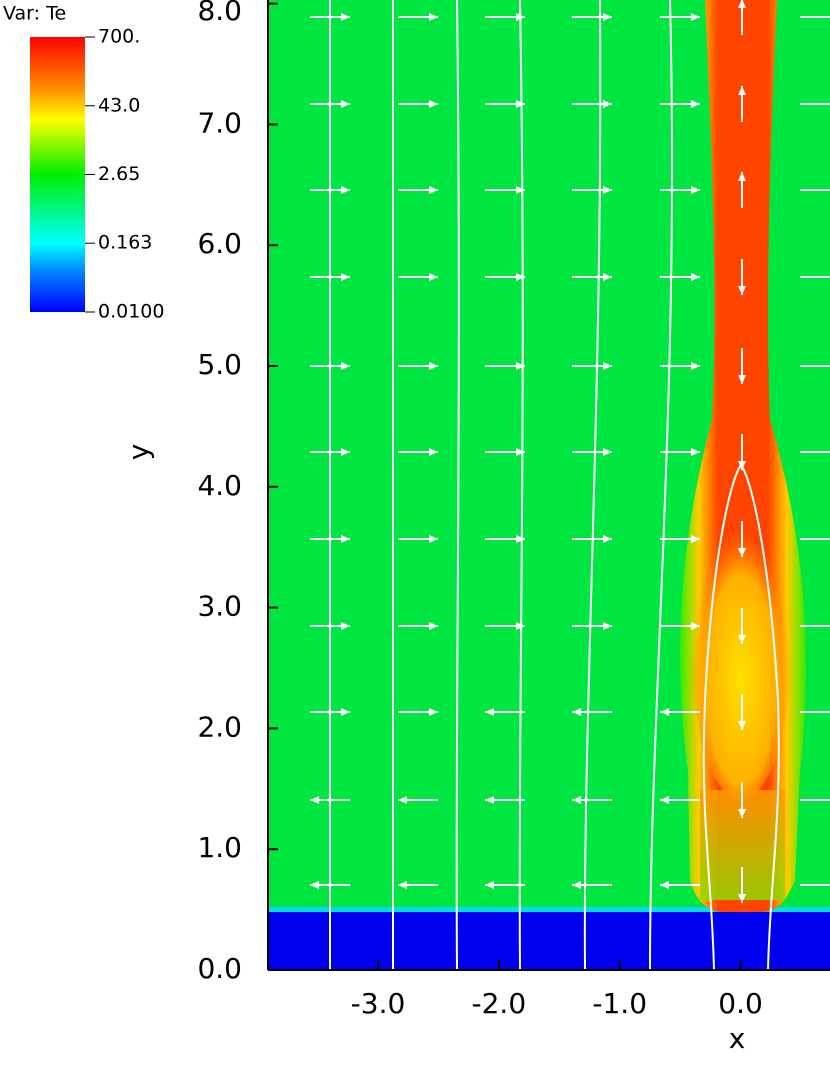 The width and height of the screenshot is (830, 1075). Describe the element at coordinates (119, 174) in the screenshot. I see `colorbar-tick-label: 2.65` at that location.